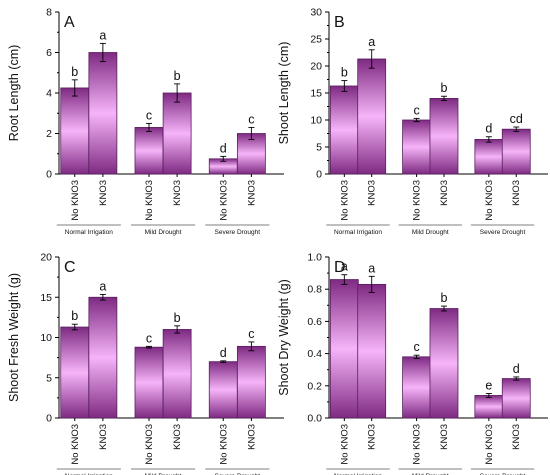  Describe the element at coordinates (516, 119) in the screenshot. I see `significance-letter: cd` at that location.